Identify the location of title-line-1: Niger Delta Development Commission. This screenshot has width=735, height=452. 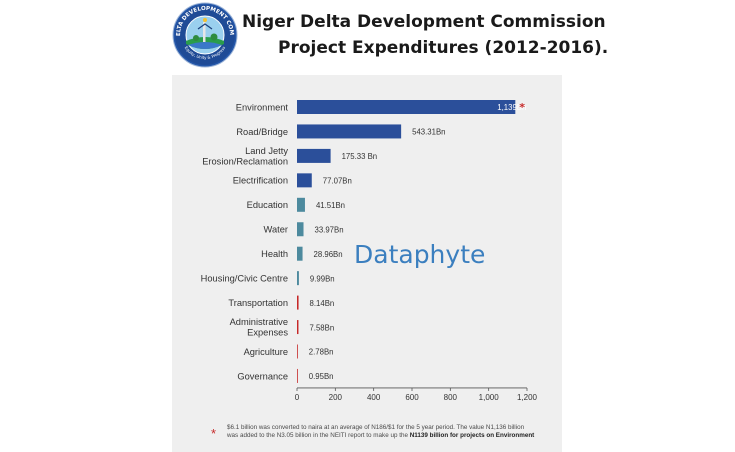
(424, 22).